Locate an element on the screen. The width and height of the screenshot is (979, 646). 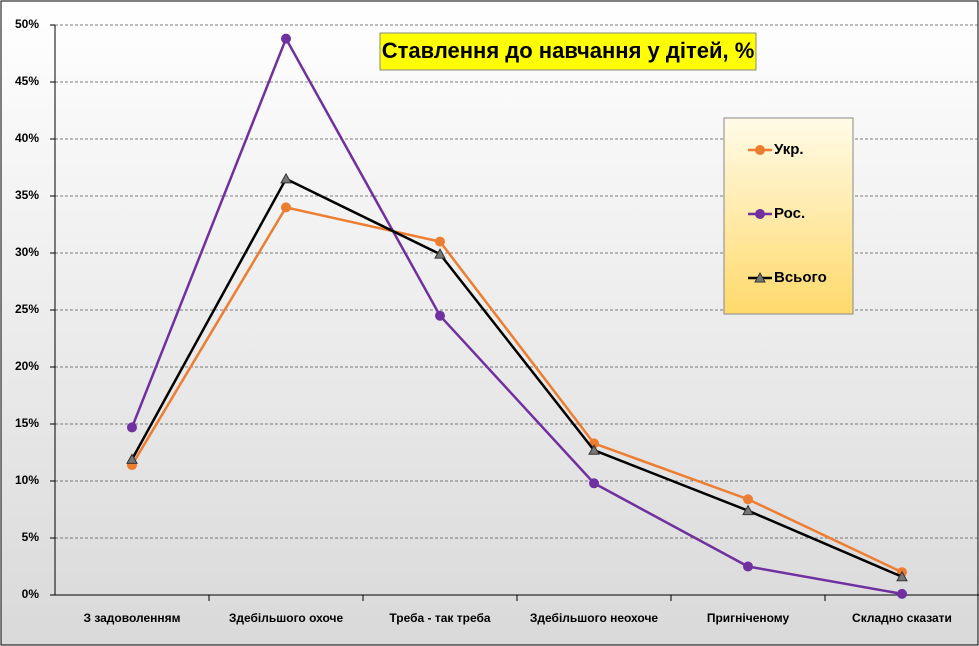
y-tick-label: 25% is located at coordinates (27, 309).